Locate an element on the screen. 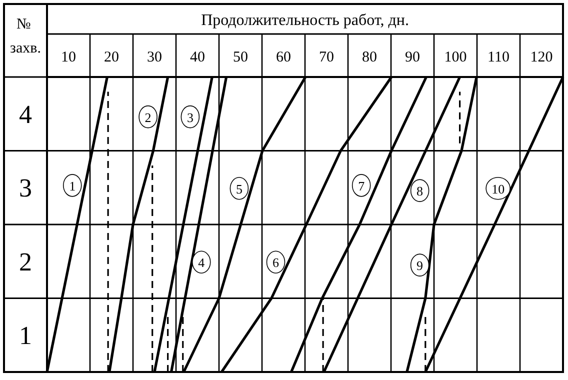 The height and width of the screenshot is (380, 568). annotation: 6 is located at coordinates (276, 262).